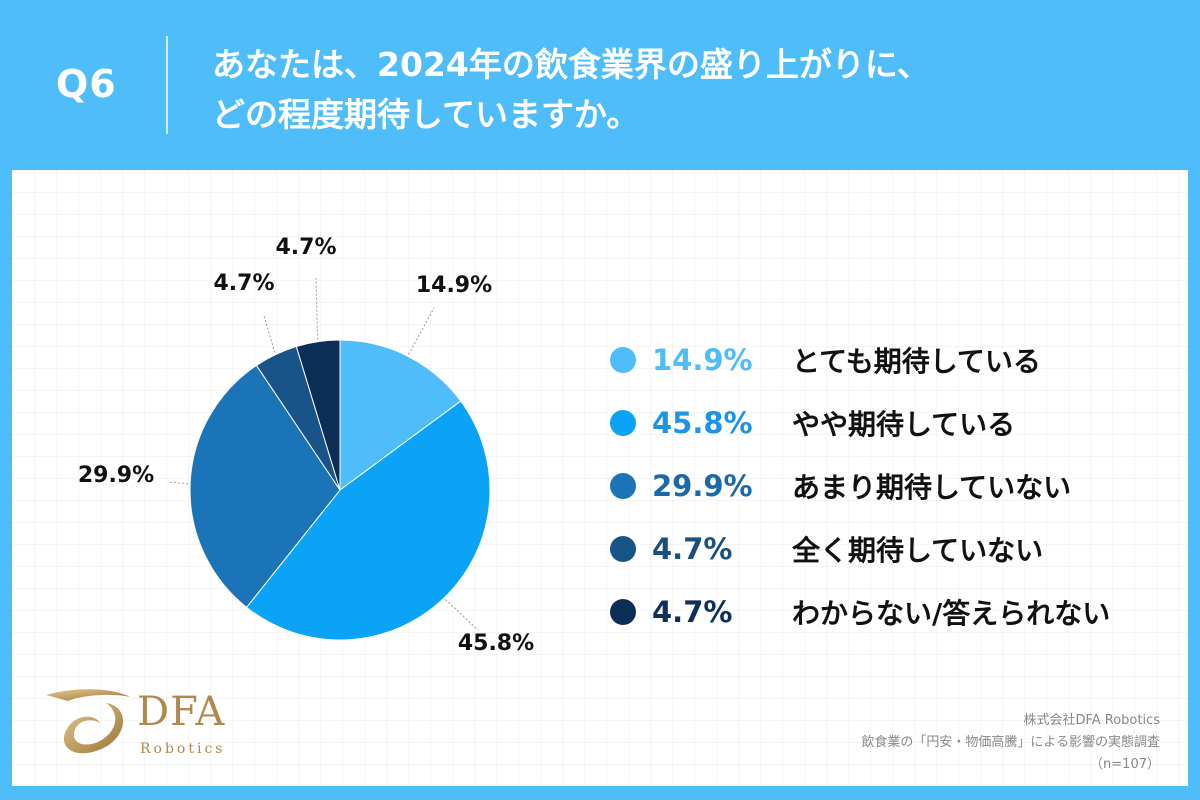 The image size is (1200, 800). Describe the element at coordinates (918, 550) in the screenshot. I see `legend-label: 全く期待していない` at that location.